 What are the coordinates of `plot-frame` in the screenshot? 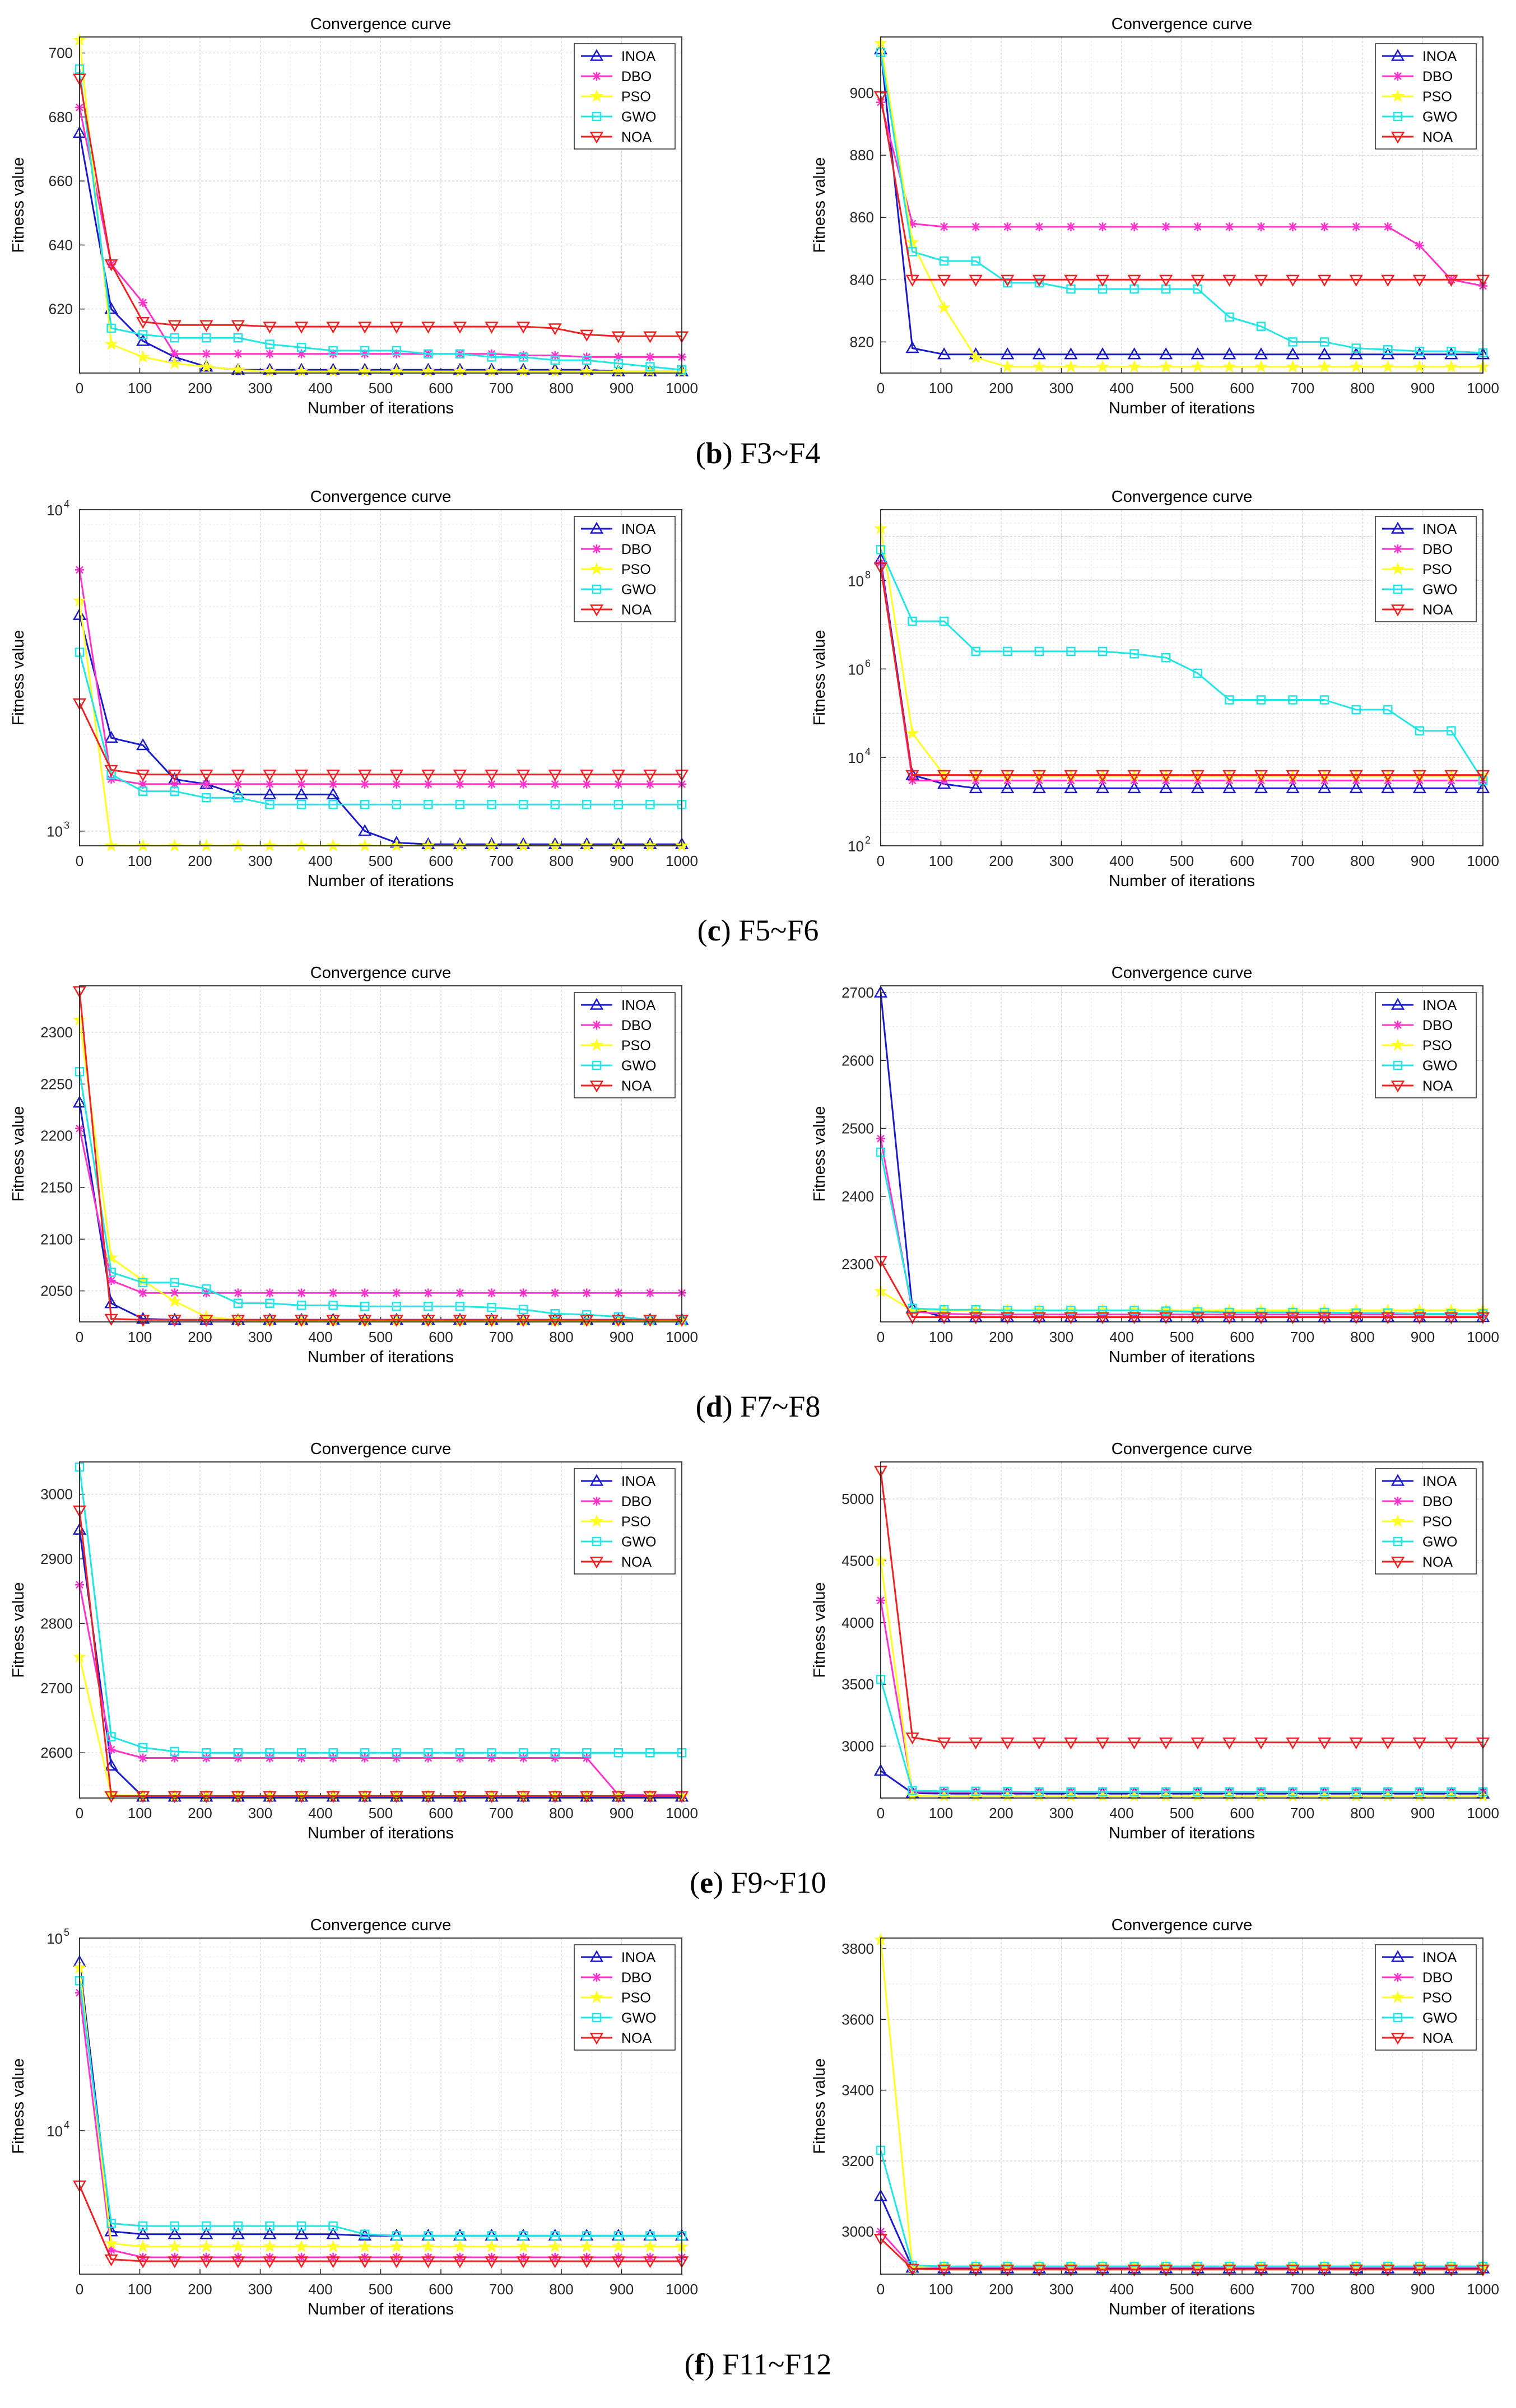 It's located at (1182, 205).